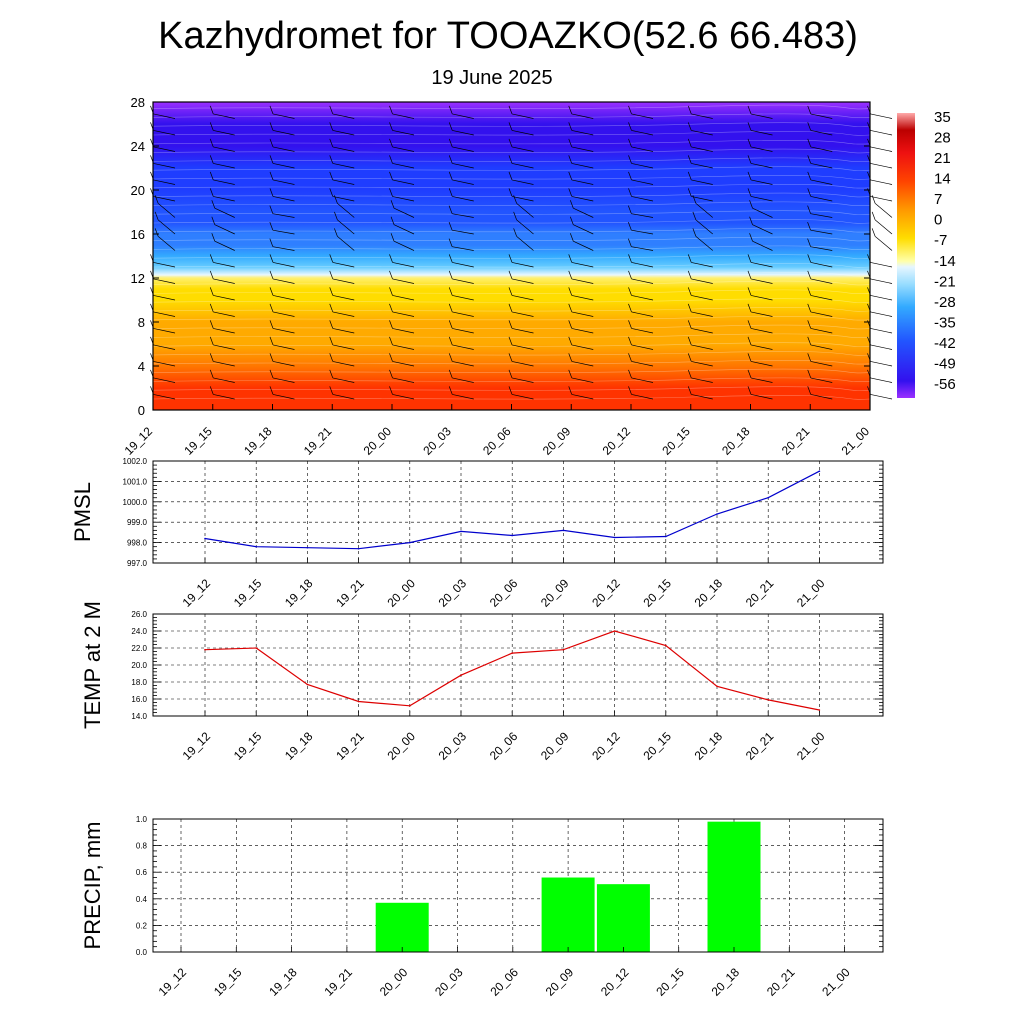  I want to click on colorbar-label: -42, so click(945, 343).